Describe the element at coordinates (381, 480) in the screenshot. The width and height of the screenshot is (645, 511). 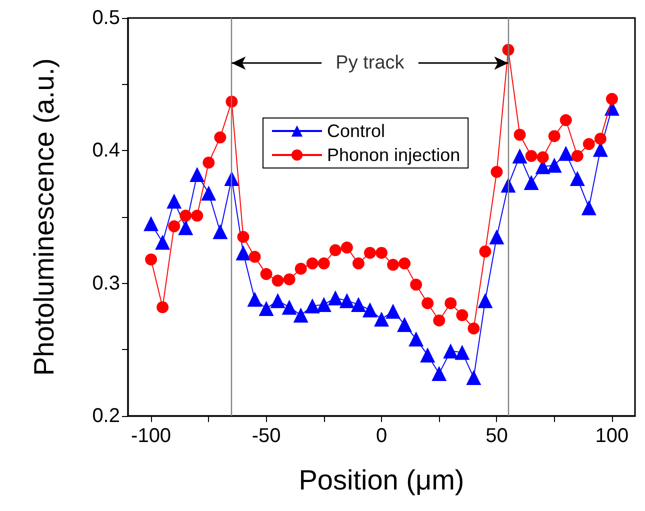
I see `x-axis-title: Position (μm)` at that location.